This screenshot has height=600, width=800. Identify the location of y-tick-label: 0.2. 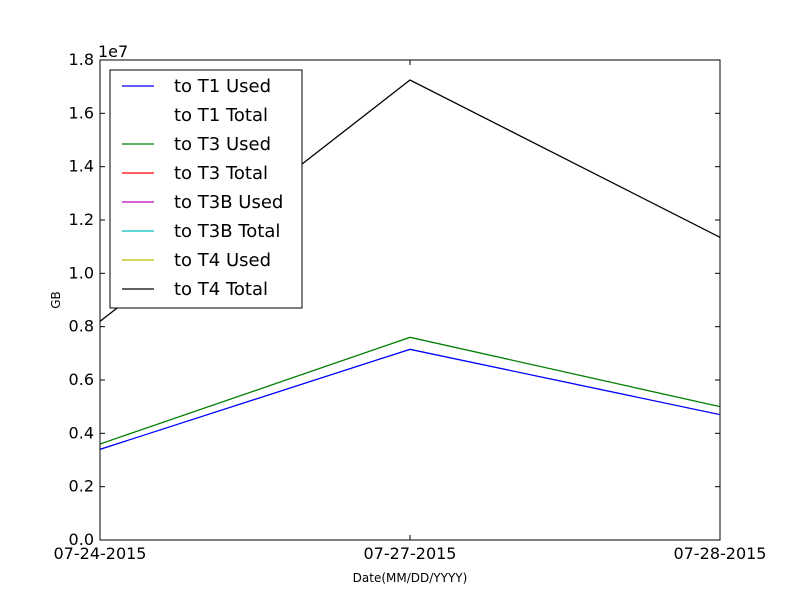
(81, 486).